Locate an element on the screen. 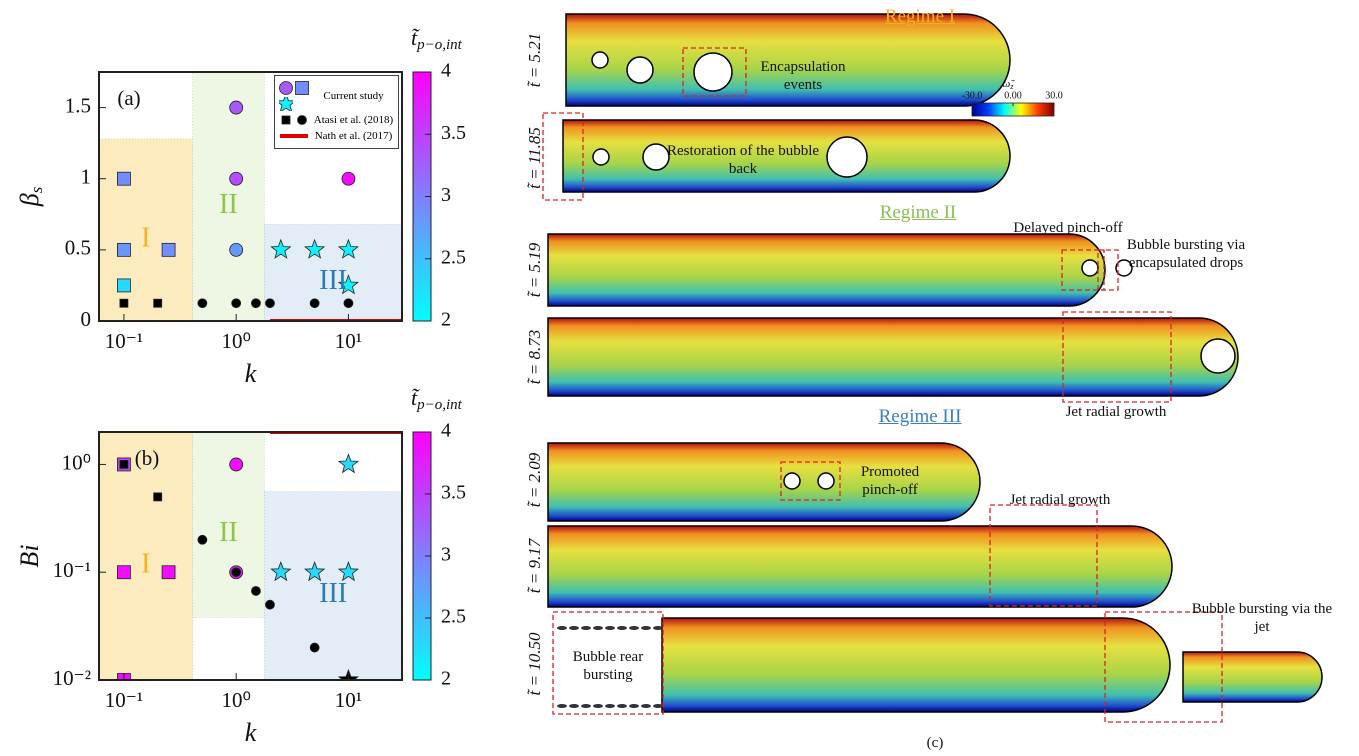 The width and height of the screenshot is (1359, 756). colorbar-tick-label: 3.5 is located at coordinates (453, 133).